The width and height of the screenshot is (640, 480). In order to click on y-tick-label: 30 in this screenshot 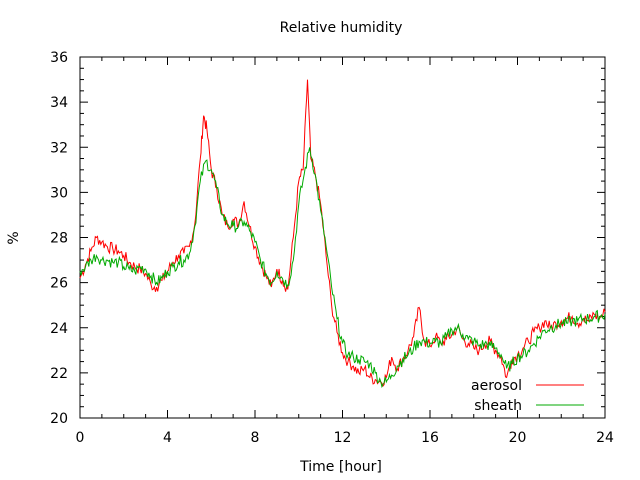, I will do `click(59, 193)`.